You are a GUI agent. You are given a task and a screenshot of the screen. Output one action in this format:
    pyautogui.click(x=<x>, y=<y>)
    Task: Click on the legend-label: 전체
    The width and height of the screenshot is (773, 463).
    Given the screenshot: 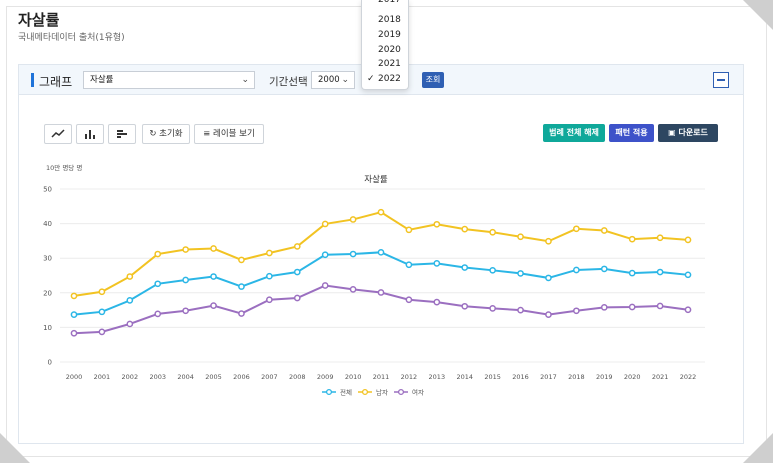 What is the action you would take?
    pyautogui.click(x=346, y=392)
    